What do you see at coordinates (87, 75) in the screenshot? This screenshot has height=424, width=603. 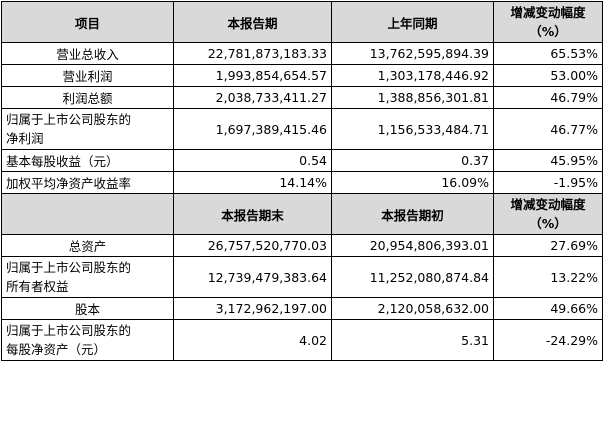 I see `row-label: 营业利润` at bounding box center [87, 75].